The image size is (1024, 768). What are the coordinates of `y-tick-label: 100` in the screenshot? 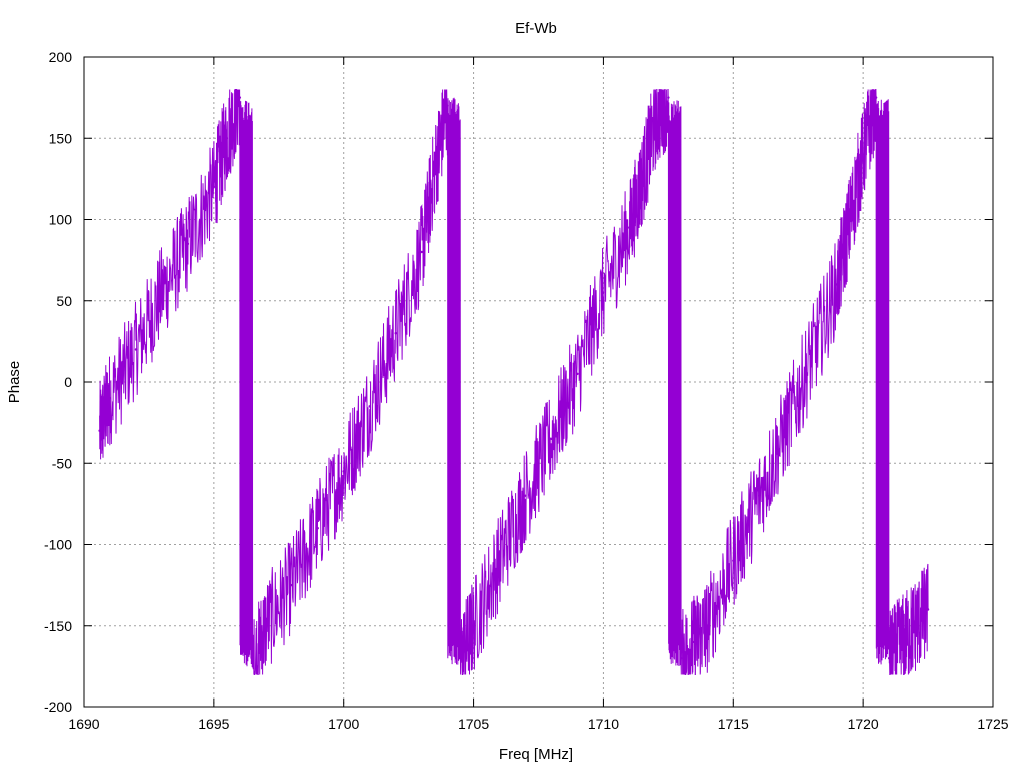 It's located at (61, 220).